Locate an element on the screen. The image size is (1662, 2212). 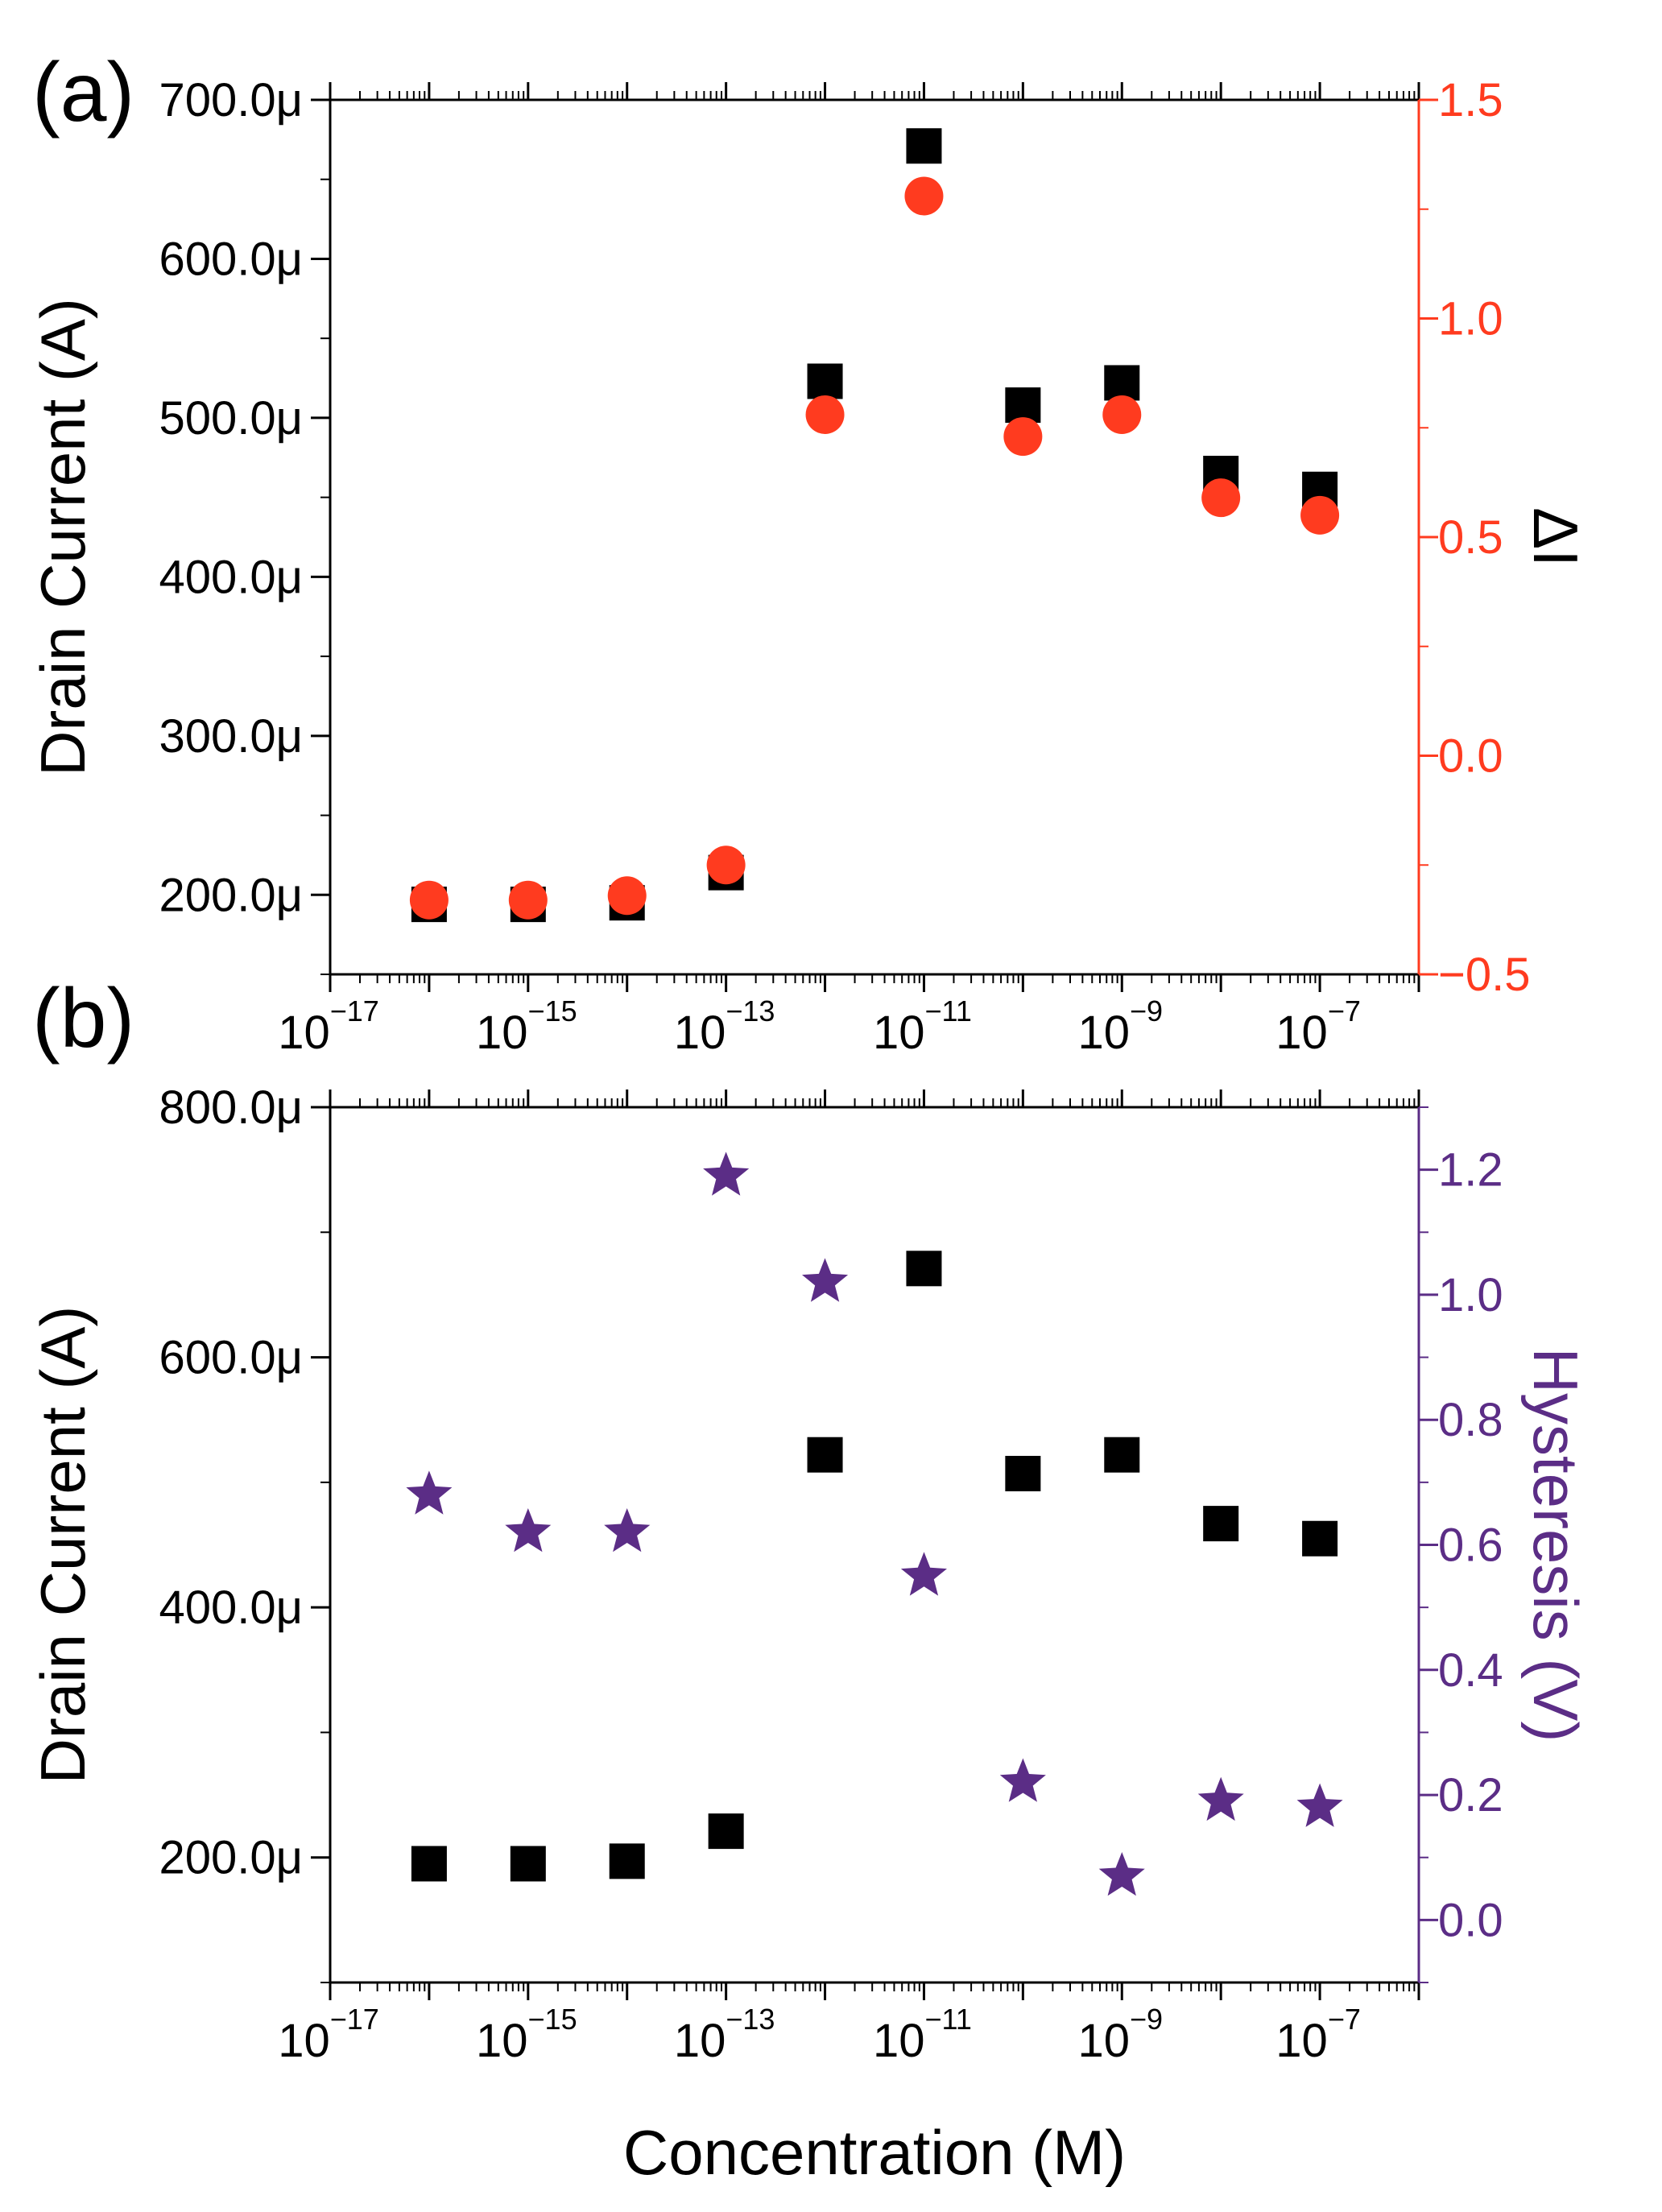
panel-label: (b) is located at coordinates (83, 1018).